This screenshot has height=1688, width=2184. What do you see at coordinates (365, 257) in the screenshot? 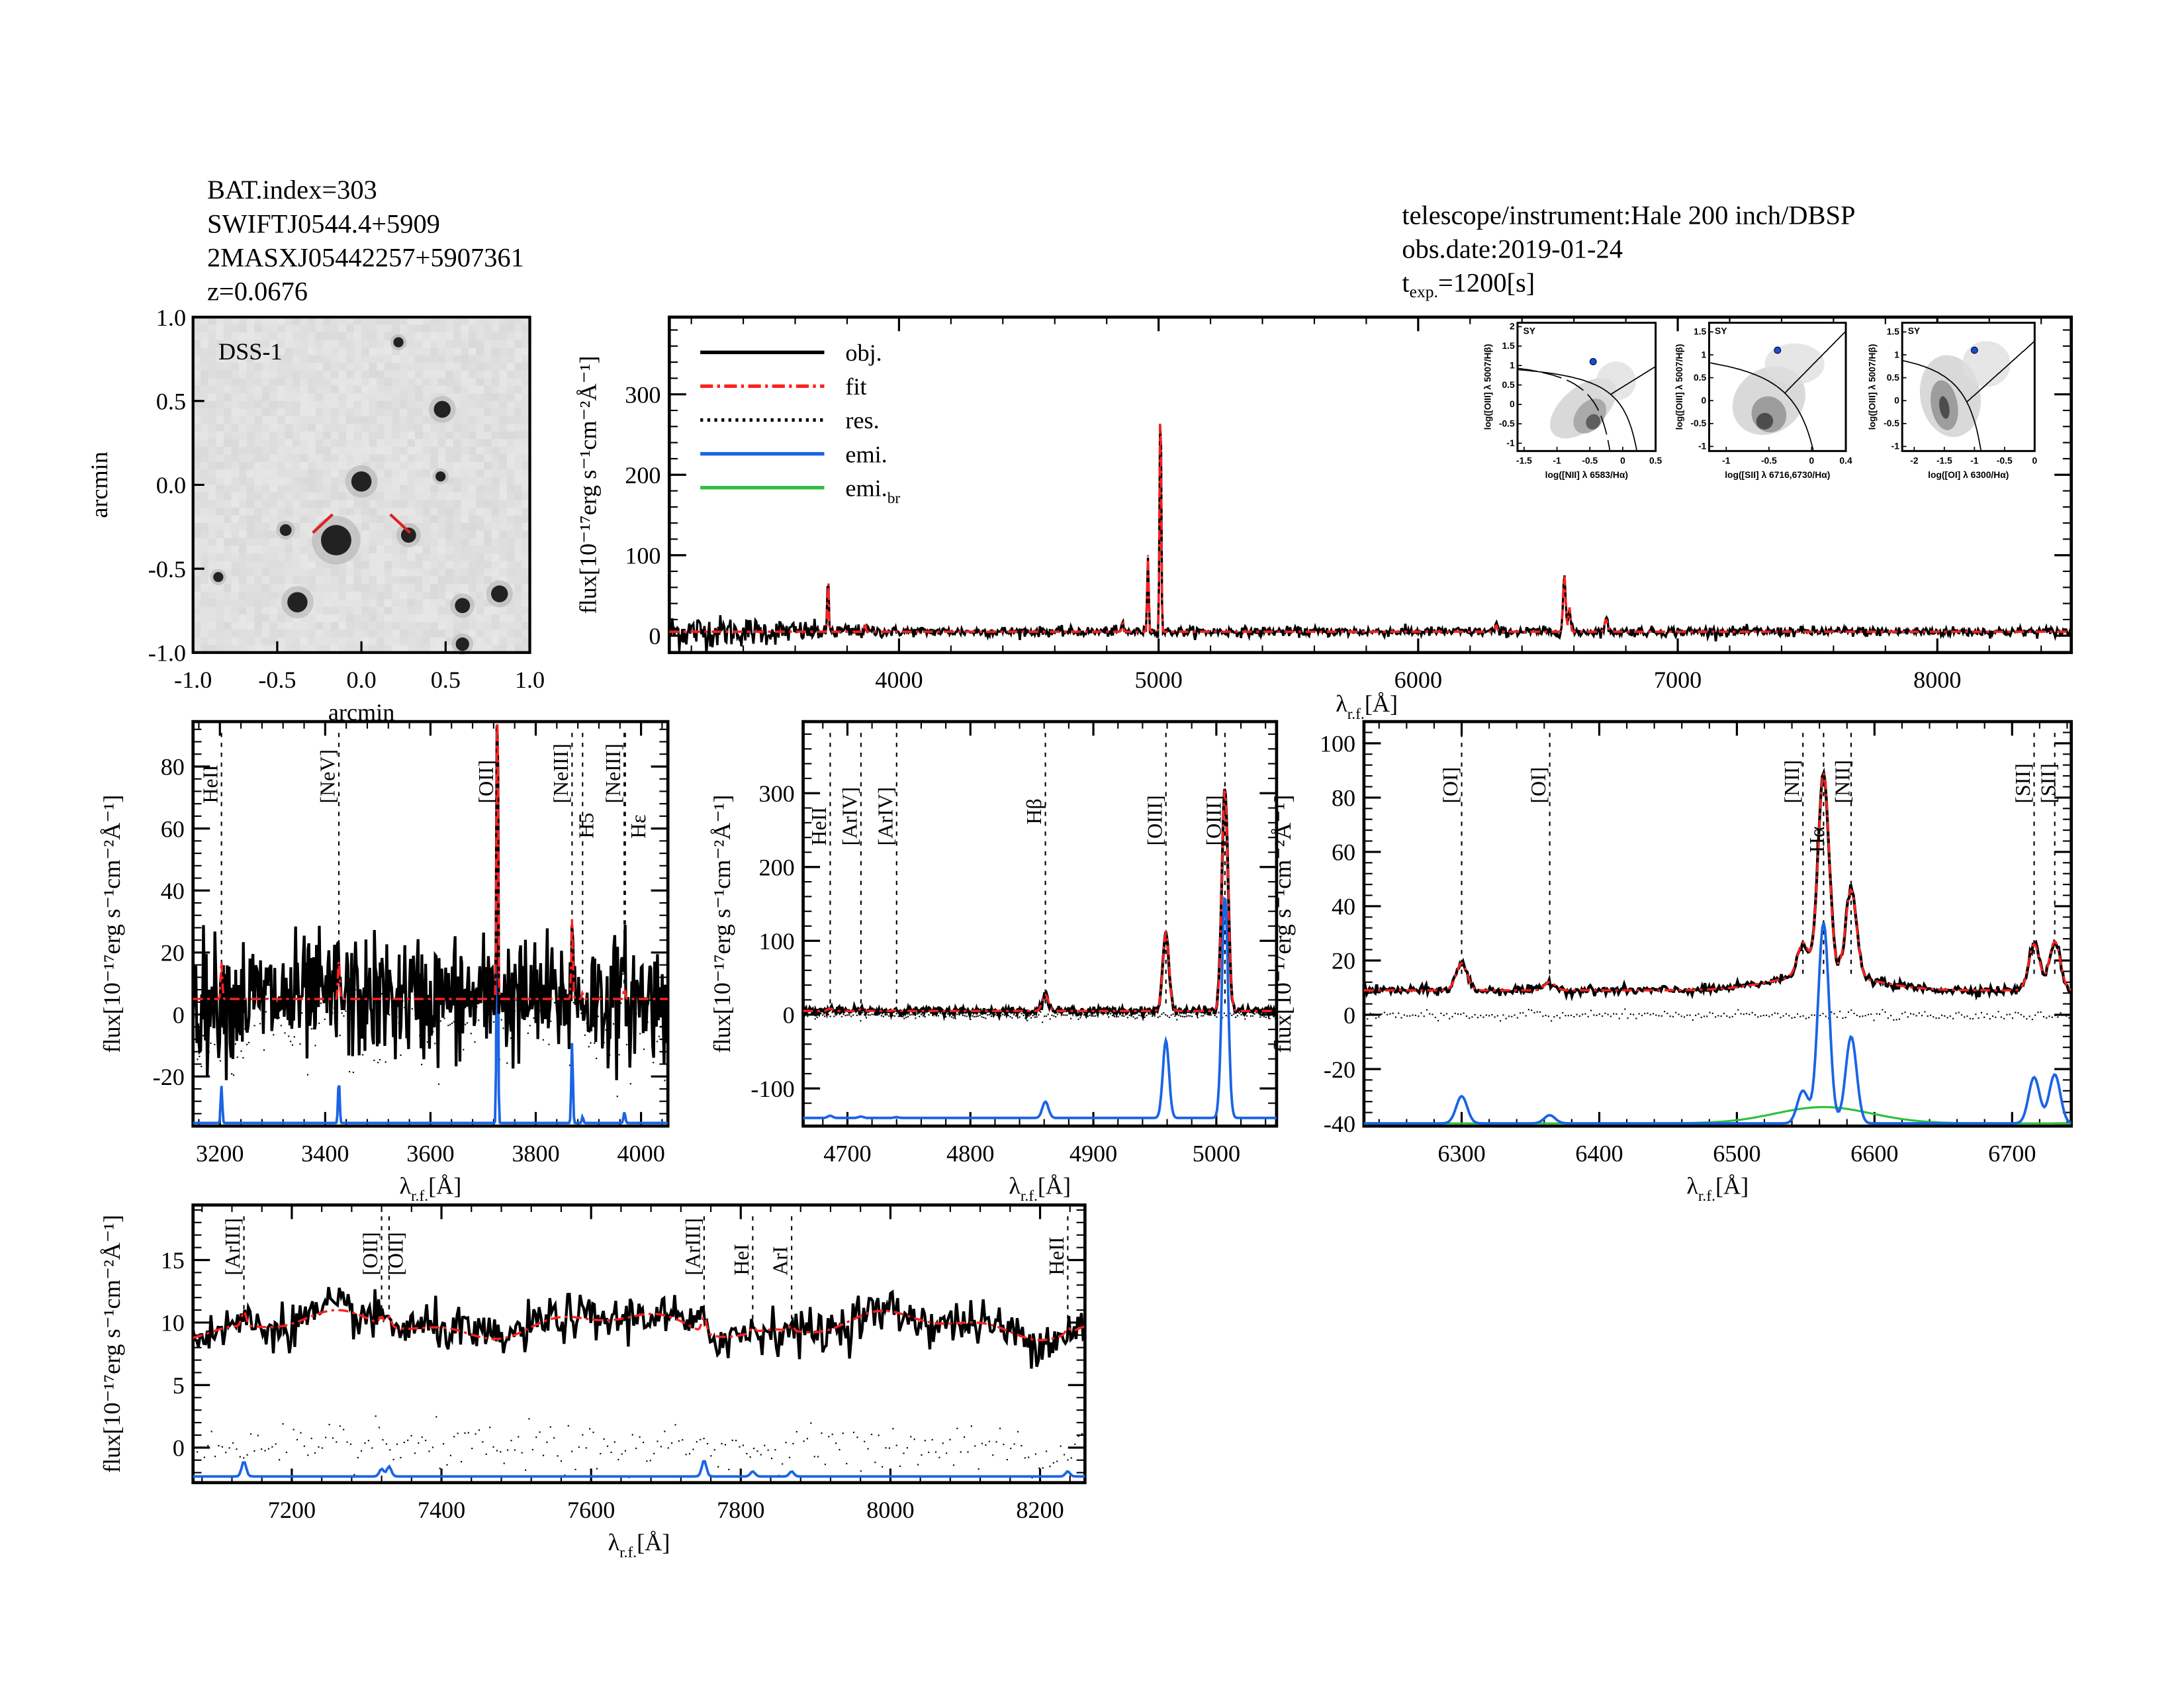
I see `2mass-name: 2MASXJ05442257+5907361` at bounding box center [365, 257].